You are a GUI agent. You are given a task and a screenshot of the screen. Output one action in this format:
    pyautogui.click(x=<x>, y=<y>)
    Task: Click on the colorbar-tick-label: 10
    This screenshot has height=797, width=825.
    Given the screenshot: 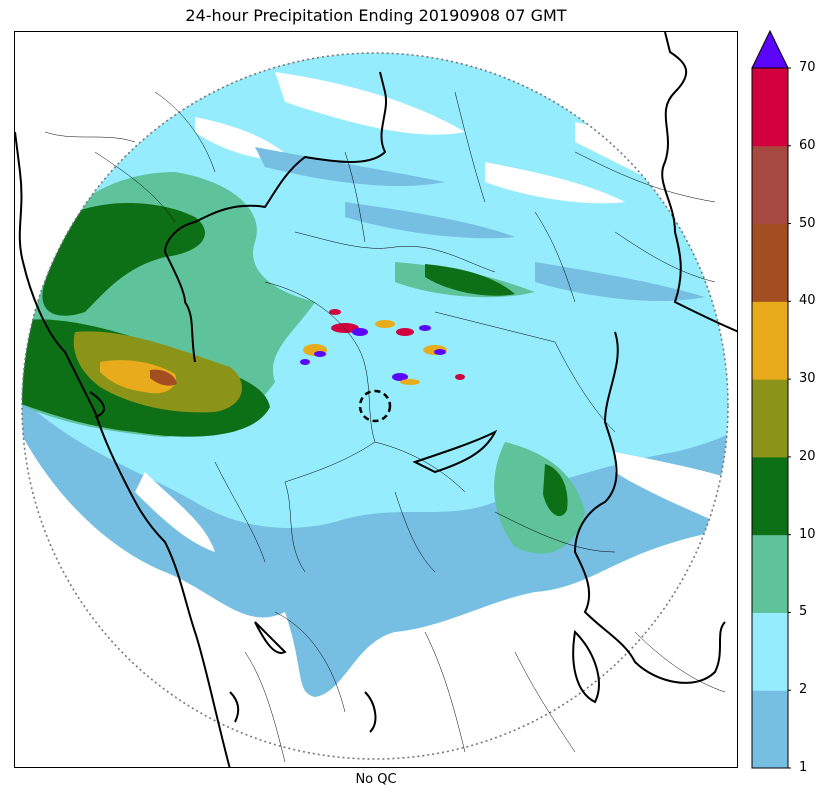 What is the action you would take?
    pyautogui.click(x=807, y=534)
    